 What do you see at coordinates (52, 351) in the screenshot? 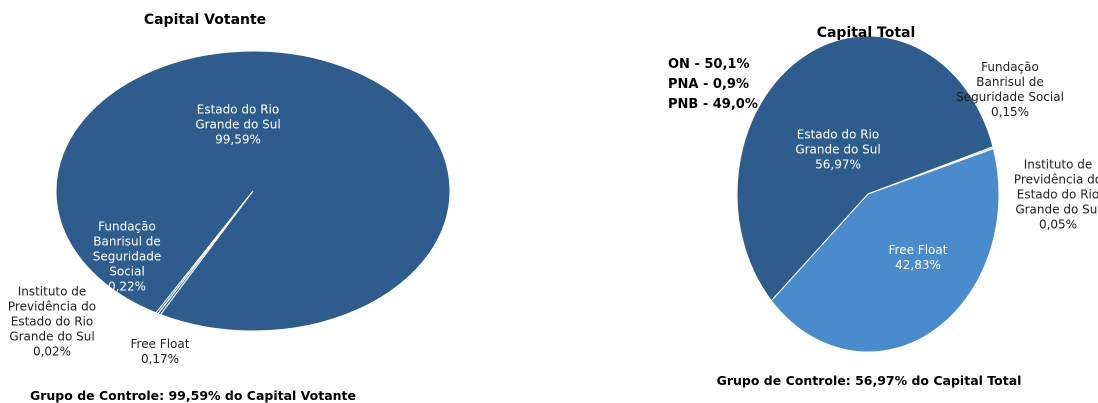
I see `slice-value: 0,02%` at bounding box center [52, 351].